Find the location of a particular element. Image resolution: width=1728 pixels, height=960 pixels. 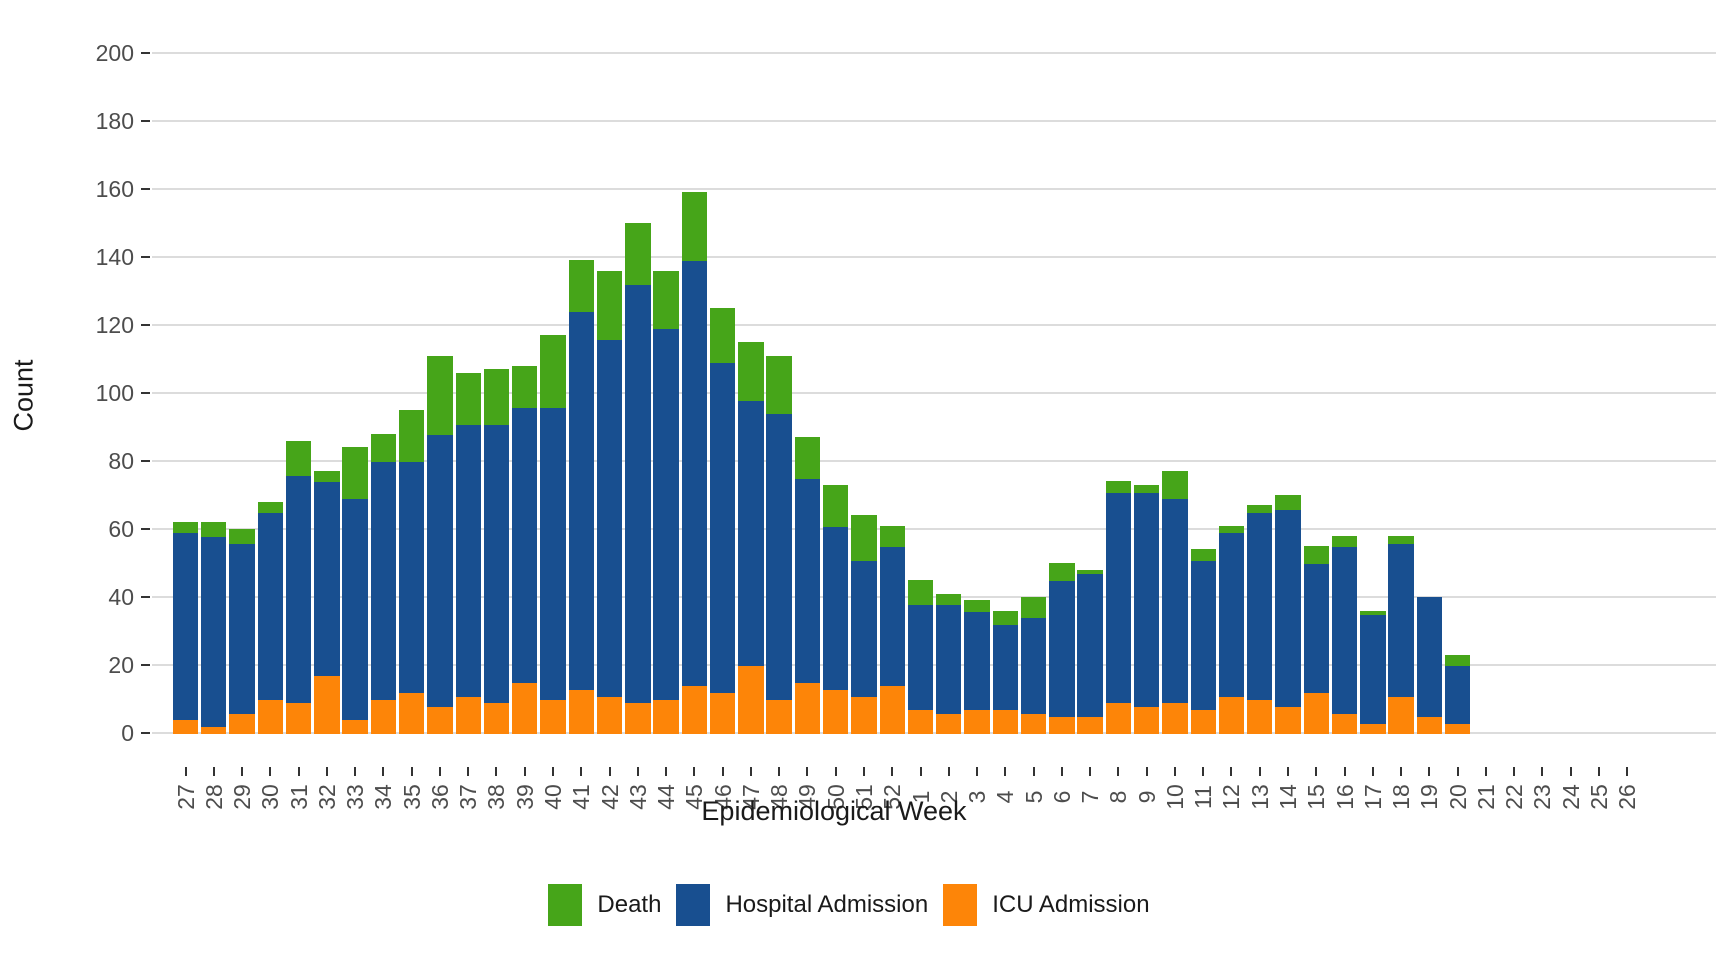

legend-label-death: Death is located at coordinates (629, 904).